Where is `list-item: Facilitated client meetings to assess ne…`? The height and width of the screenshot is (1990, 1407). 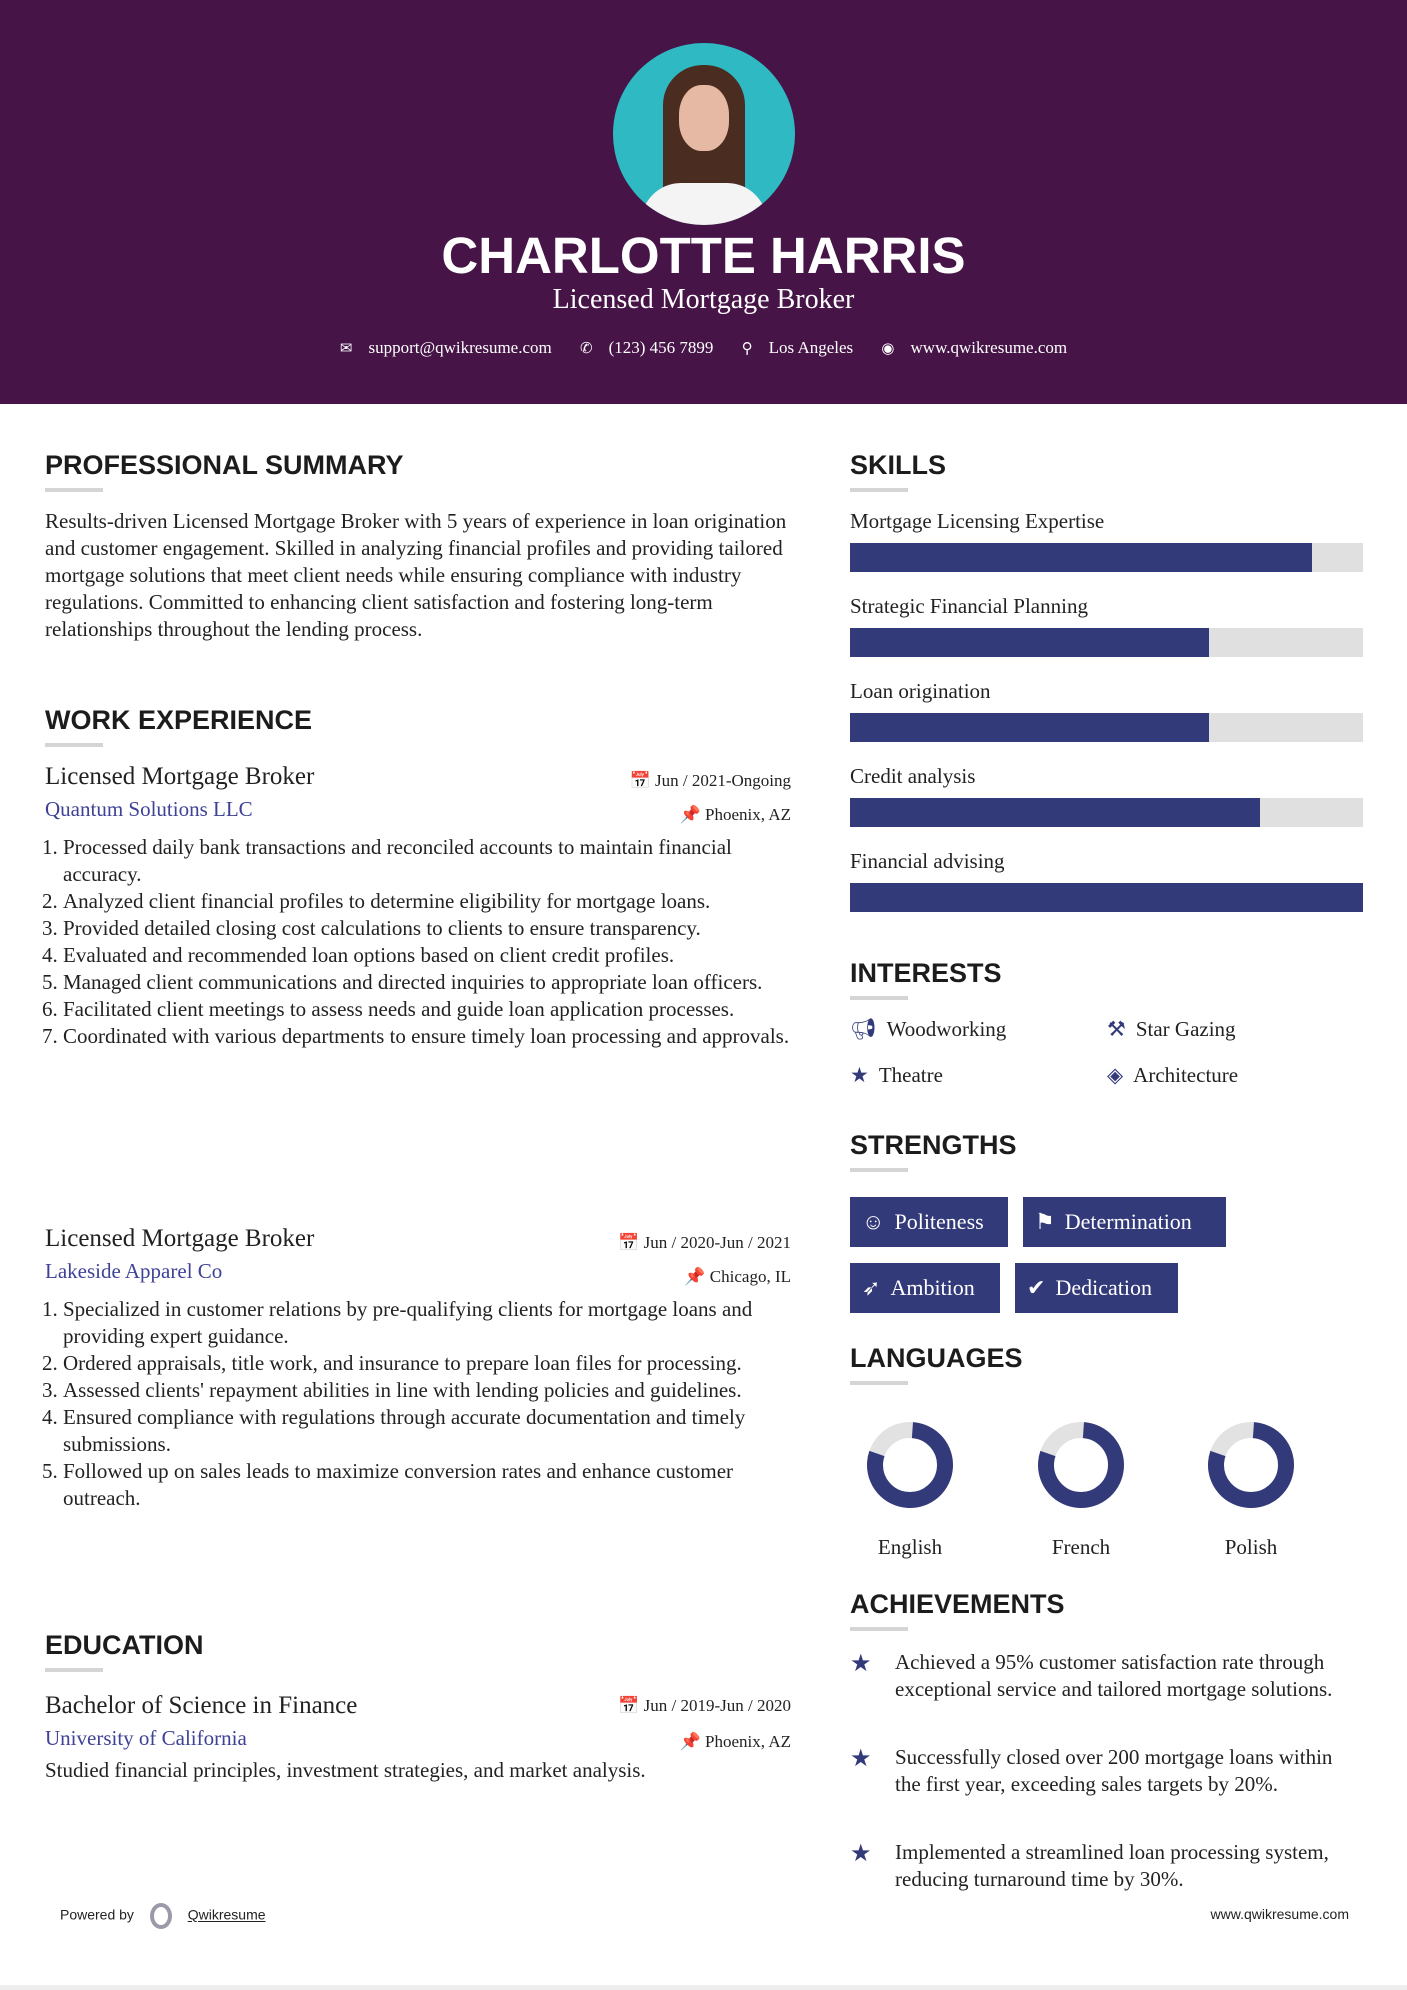
list-item: Facilitated client meetings to assess ne… is located at coordinates (427, 1009).